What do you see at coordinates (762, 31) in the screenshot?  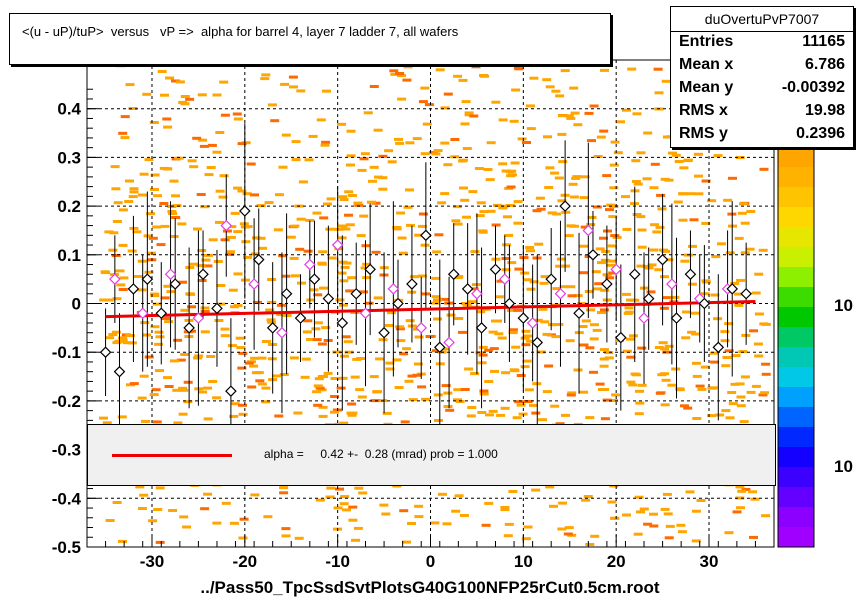 I see `stats-separator` at bounding box center [762, 31].